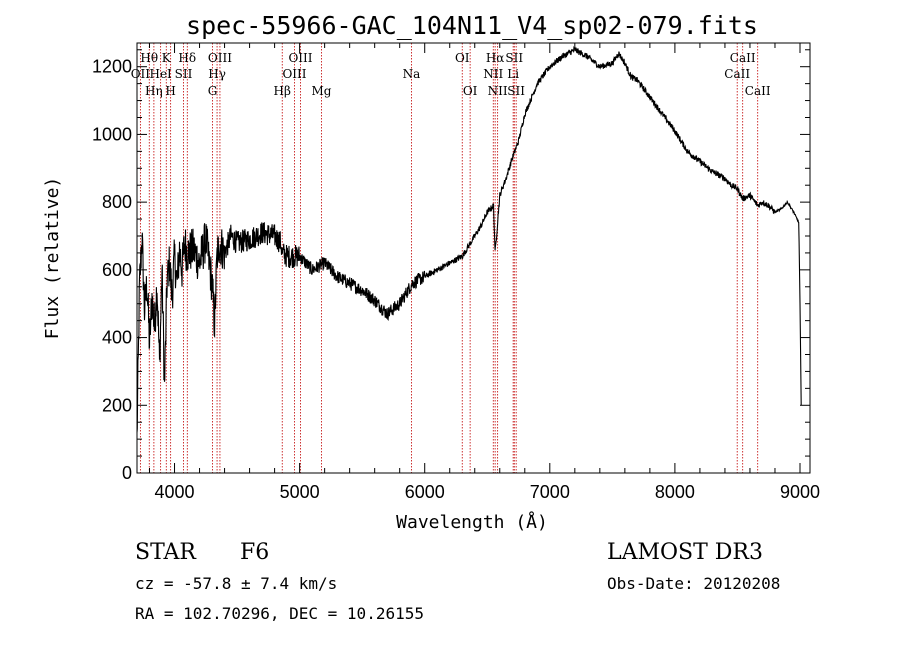  What do you see at coordinates (213, 91) in the screenshot?
I see `spectral-line-label: G` at bounding box center [213, 91].